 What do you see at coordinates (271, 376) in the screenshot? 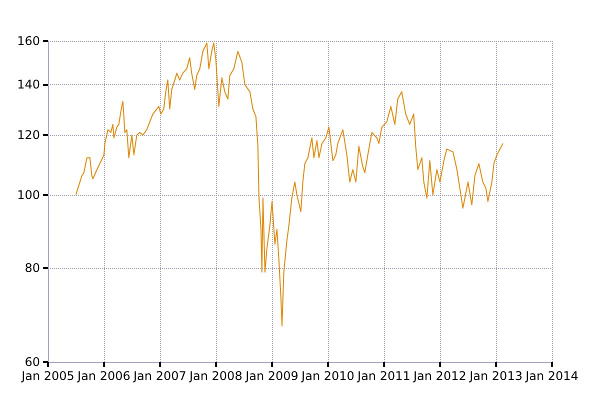
I see `x-tick-label: Jan 2009` at bounding box center [271, 376].